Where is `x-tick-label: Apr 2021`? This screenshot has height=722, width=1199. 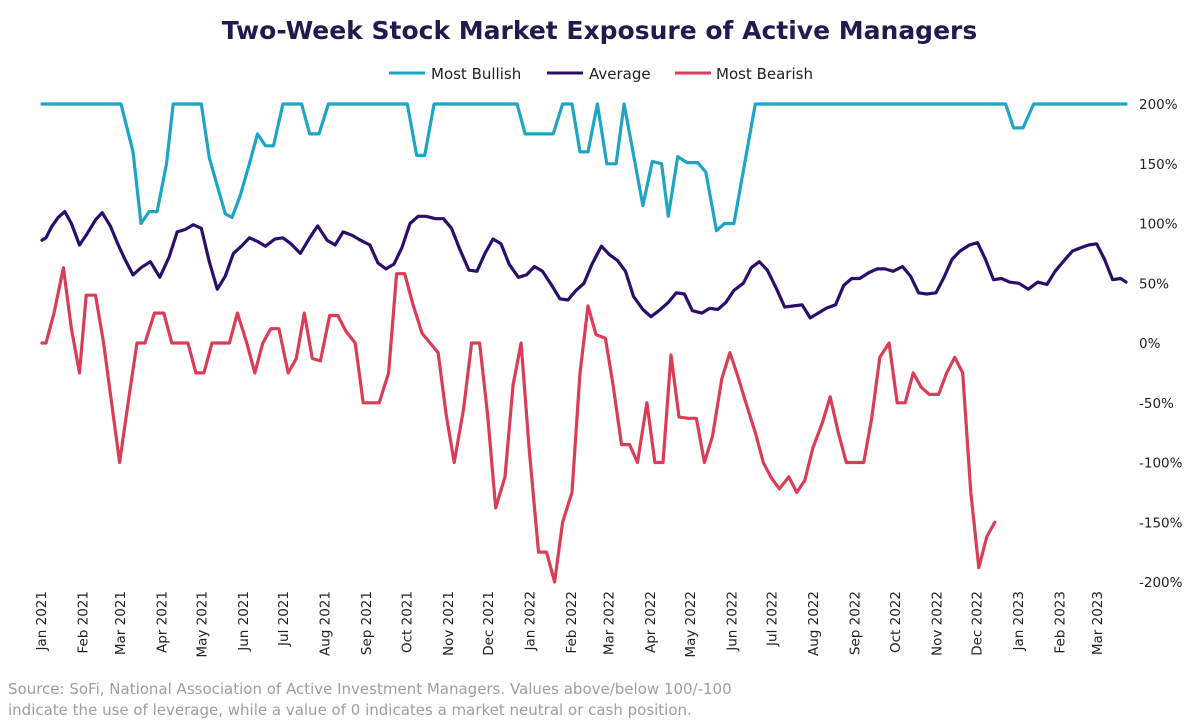 x-tick-label: Apr 2021 is located at coordinates (162, 622).